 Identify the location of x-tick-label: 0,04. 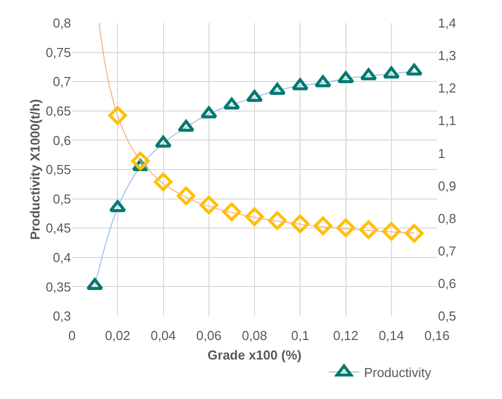
(163, 335).